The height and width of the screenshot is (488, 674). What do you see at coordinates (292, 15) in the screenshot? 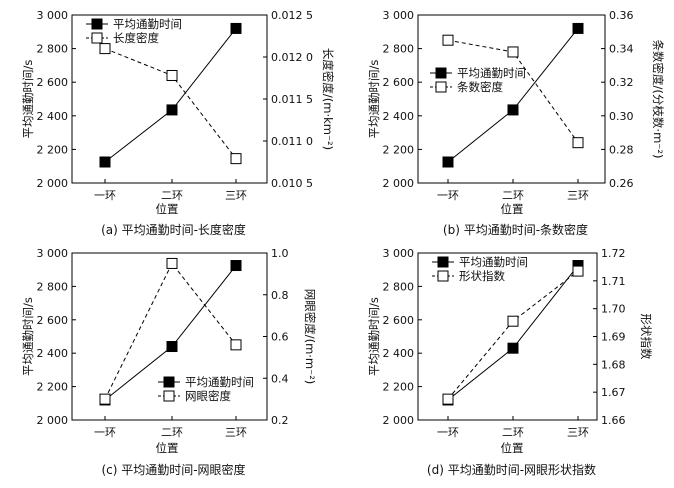
I see `right-tick-label: 0.012 5` at bounding box center [292, 15].